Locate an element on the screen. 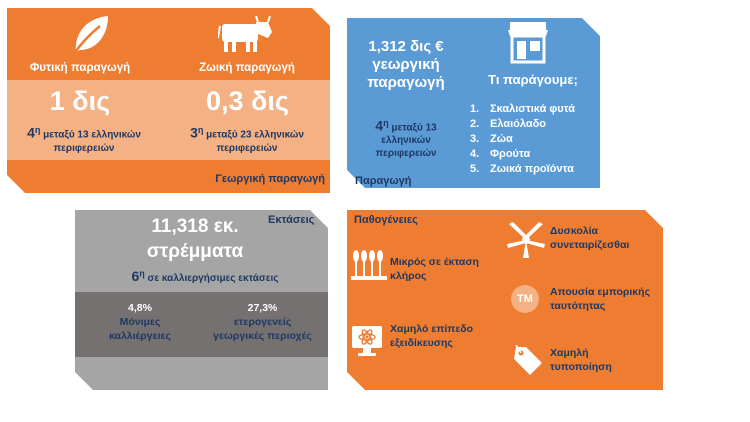 Image resolution: width=750 pixels, height=422 pixels. plant-production-value: 1 δις is located at coordinates (80, 101).